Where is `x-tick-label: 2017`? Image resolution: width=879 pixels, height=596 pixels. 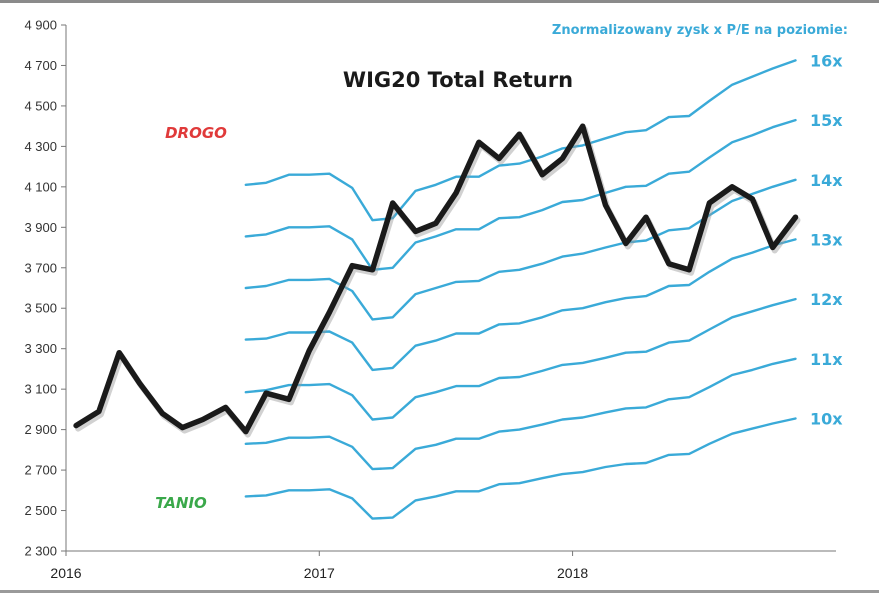
x-tick-label: 2017 is located at coordinates (319, 573).